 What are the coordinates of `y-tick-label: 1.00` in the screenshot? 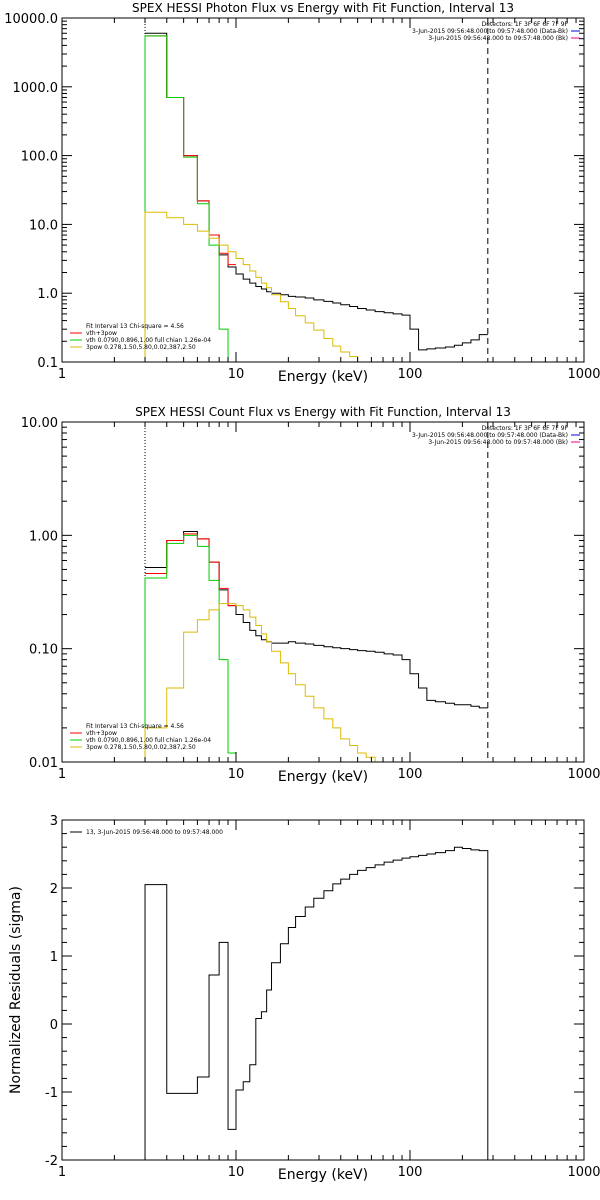 It's located at (43, 536).